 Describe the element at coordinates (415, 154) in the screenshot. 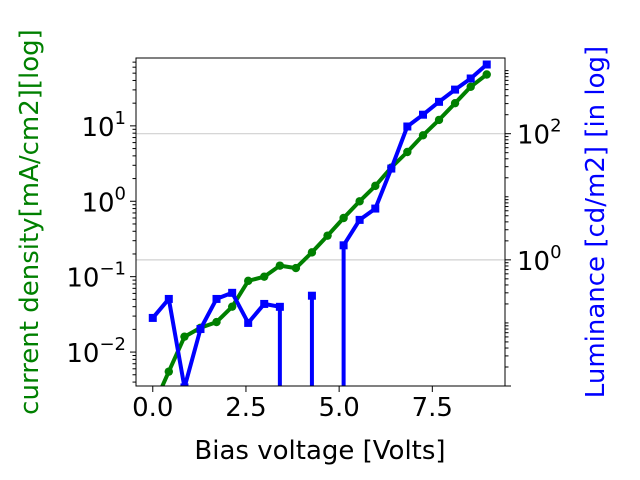

I see `luminance-line` at that location.